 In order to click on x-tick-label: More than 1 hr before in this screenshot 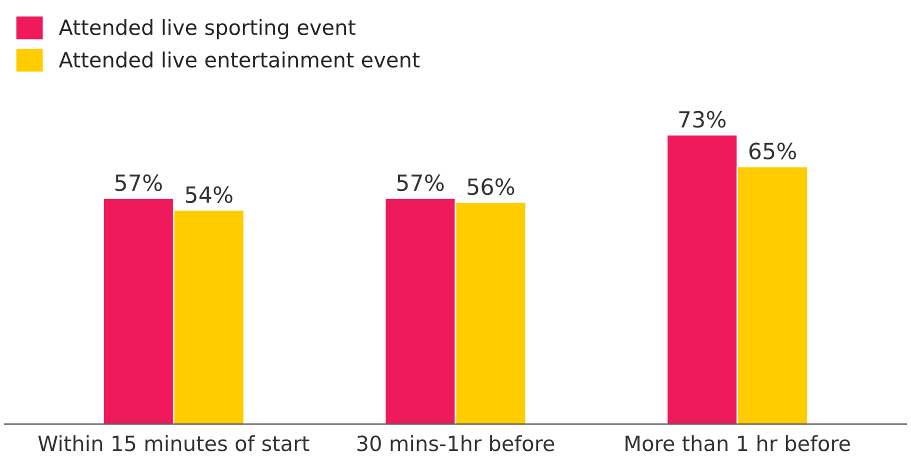, I will do `click(738, 443)`.